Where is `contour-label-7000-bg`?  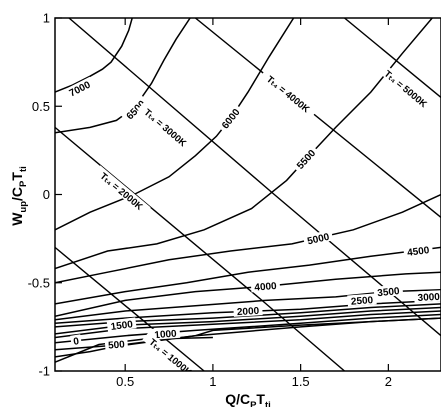
contour-label-7000-bg is located at coordinates (79, 88).